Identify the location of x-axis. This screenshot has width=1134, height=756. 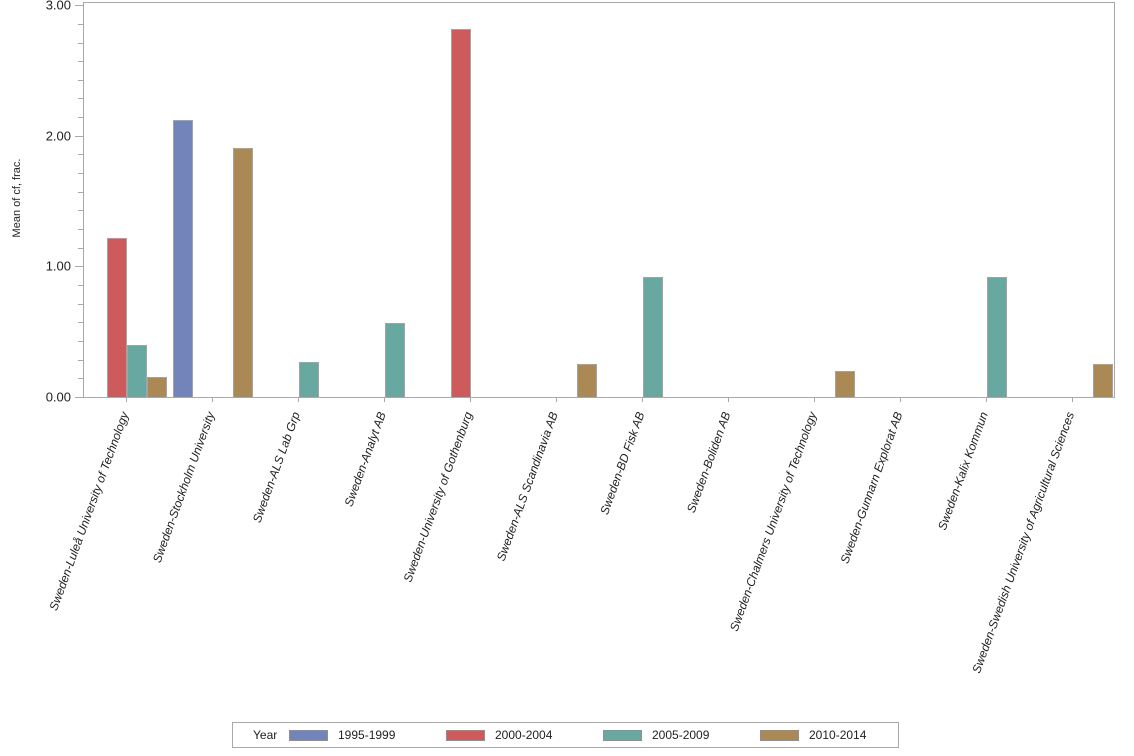
(599, 401).